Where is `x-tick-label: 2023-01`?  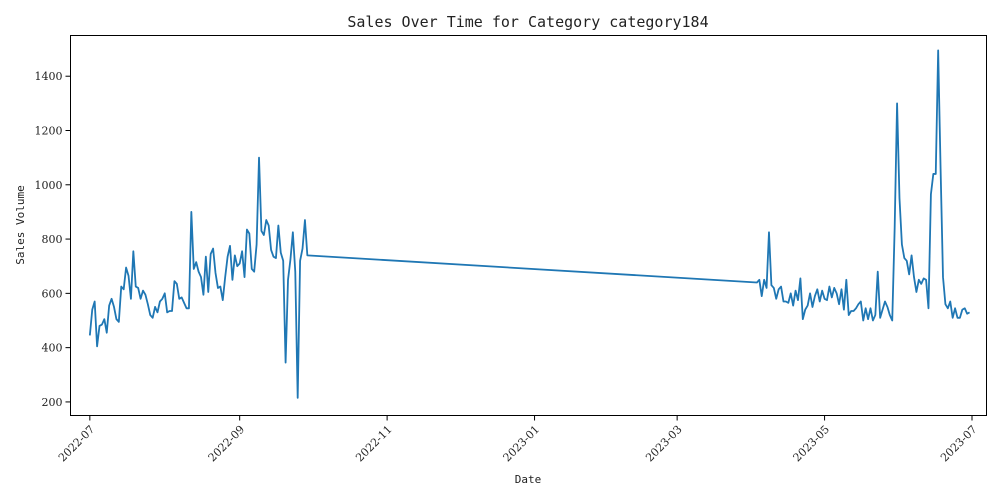
x-tick-label: 2023-01 is located at coordinates (522, 444).